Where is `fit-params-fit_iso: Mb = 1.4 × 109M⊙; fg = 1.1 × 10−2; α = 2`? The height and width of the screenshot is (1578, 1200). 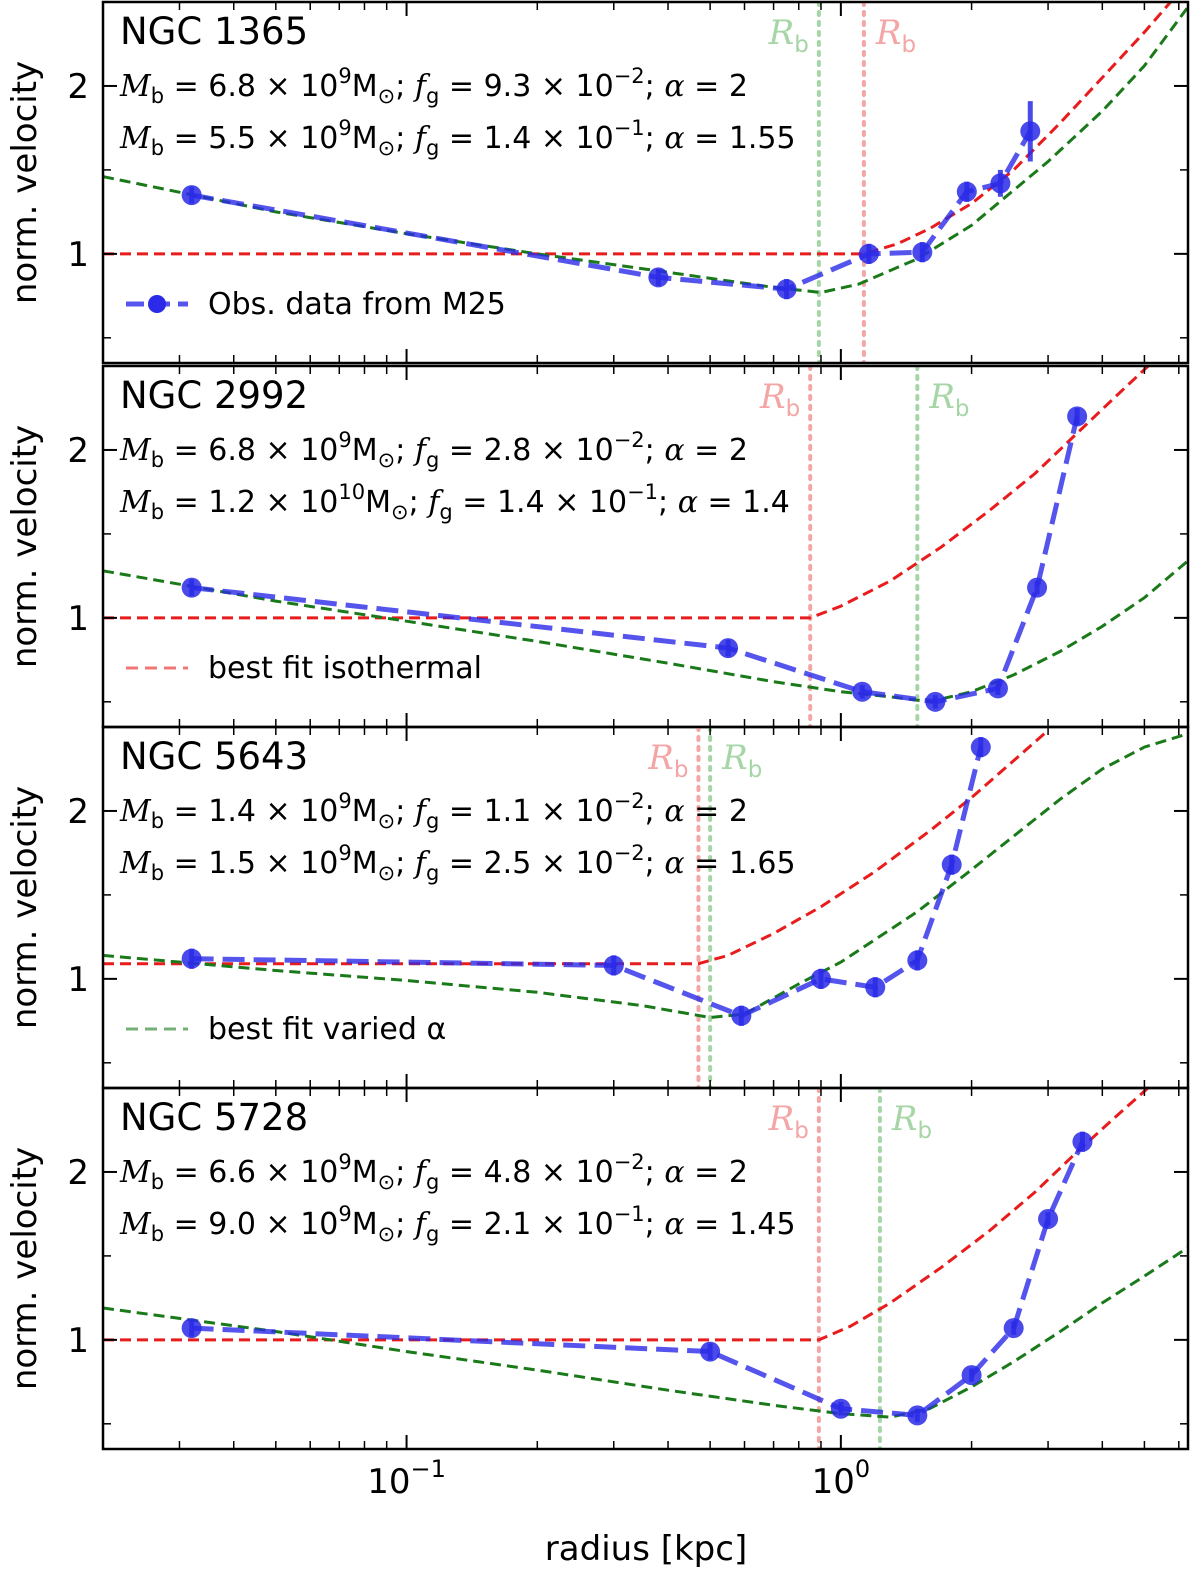 fit-params-fit_iso: Mb = 1.4 × 109M⊙; fg = 1.1 × 10−2; α = 2 is located at coordinates (433, 811).